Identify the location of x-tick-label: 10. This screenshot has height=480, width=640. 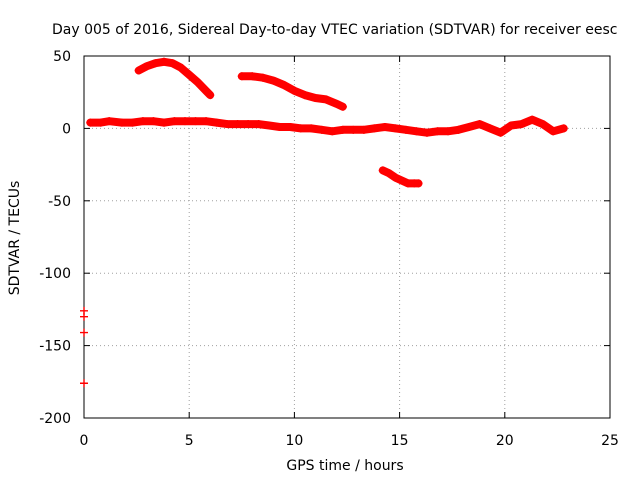
(294, 441).